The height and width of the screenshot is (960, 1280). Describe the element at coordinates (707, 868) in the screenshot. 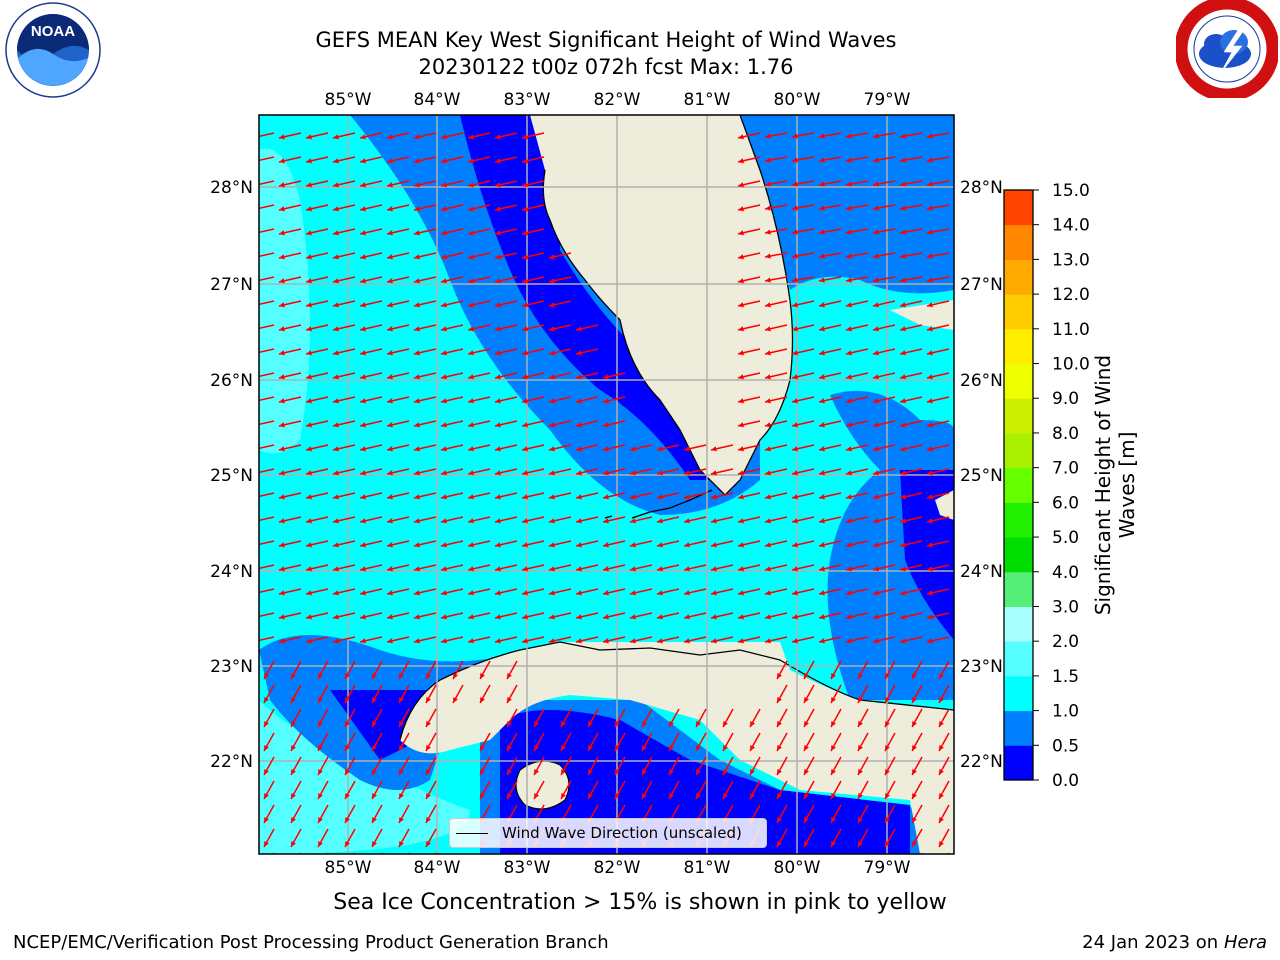

I see `lon-tick-label: 81°W` at that location.